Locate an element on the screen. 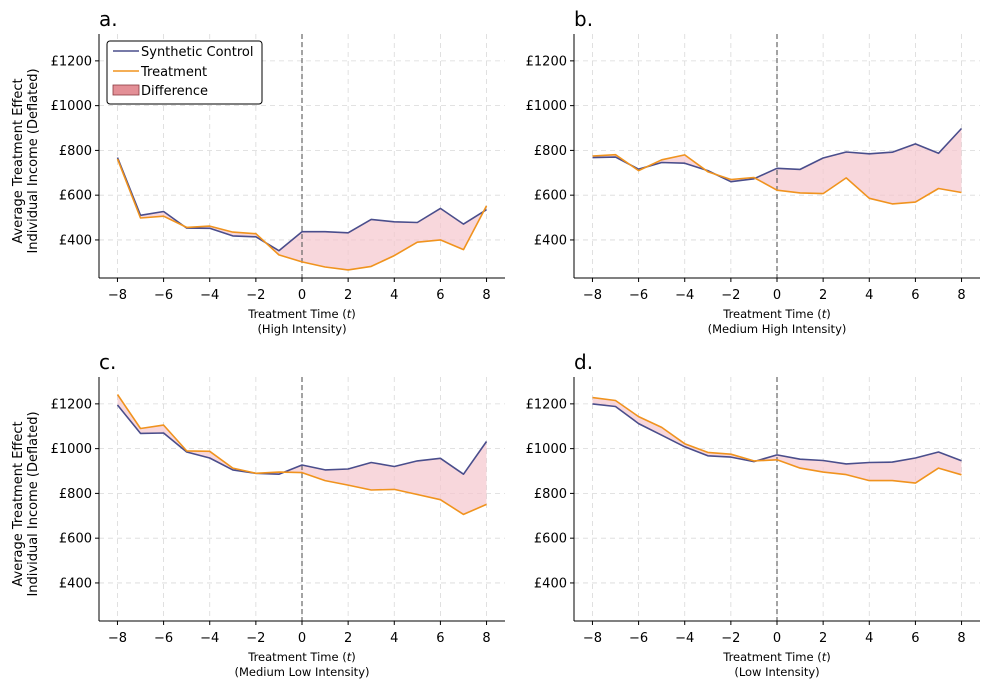 Image resolution: width=989 pixels, height=690 pixels. x-axis-subtitle: (Medium High Intensity) is located at coordinates (777, 329).